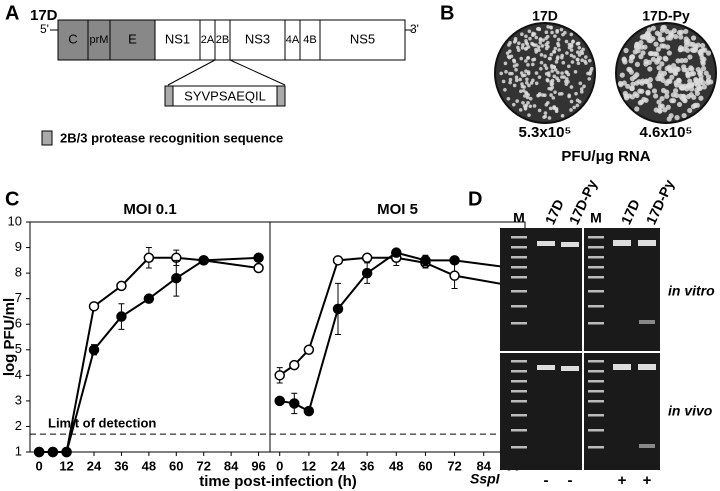 Image resolution: width=720 pixels, height=491 pixels. I want to click on gel-image, so click(580, 349).